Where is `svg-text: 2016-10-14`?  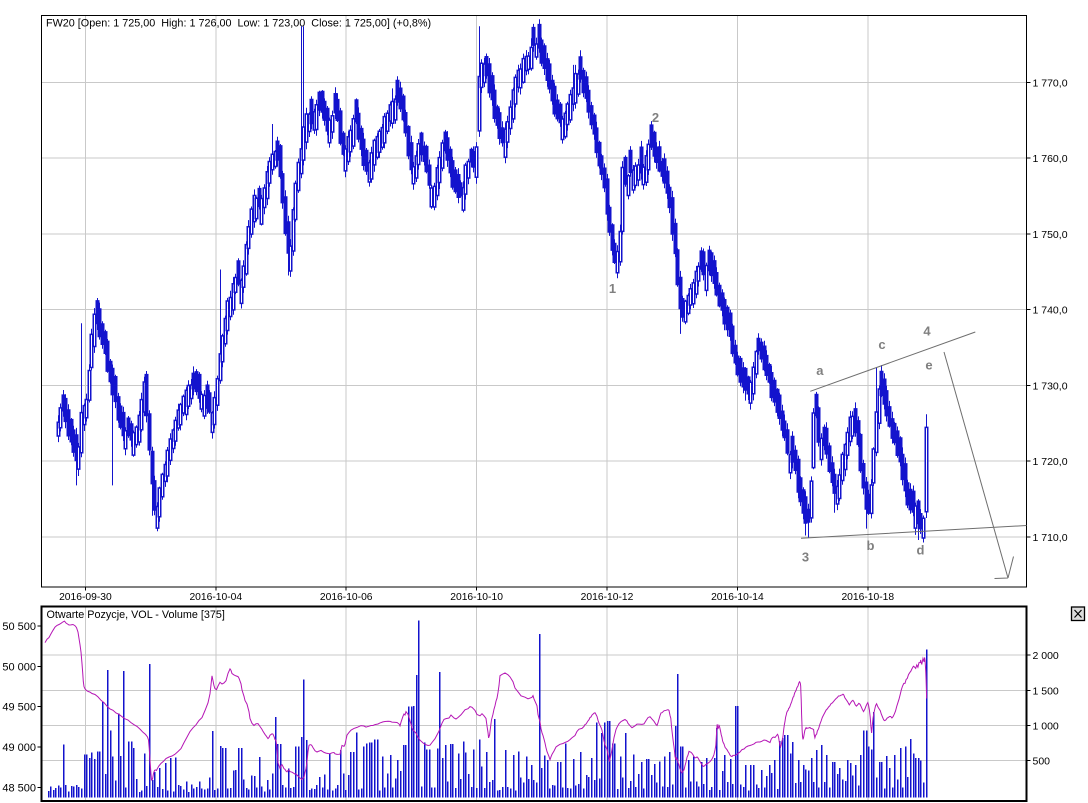
svg-text: 2016-10-14 is located at coordinates (737, 597).